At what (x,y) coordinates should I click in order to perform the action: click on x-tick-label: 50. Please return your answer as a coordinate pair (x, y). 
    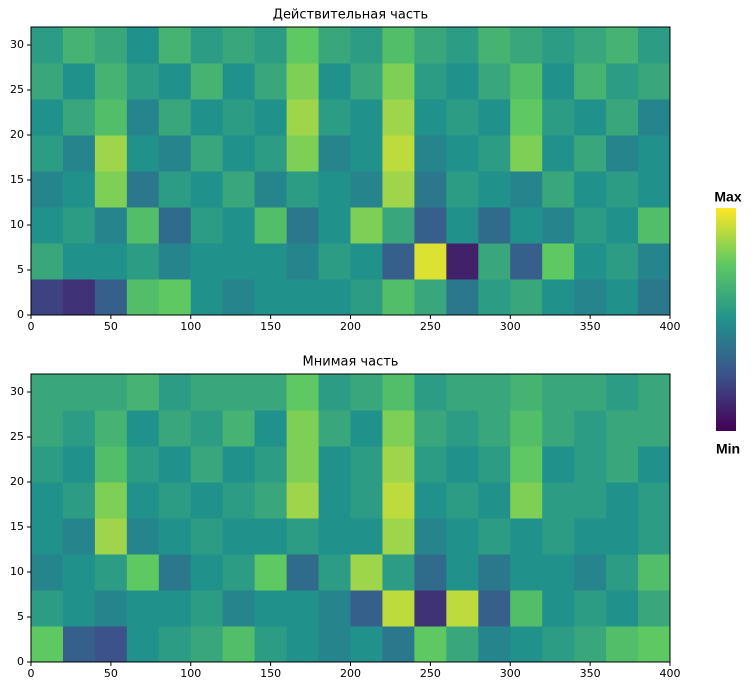
    Looking at the image, I should click on (111, 673).